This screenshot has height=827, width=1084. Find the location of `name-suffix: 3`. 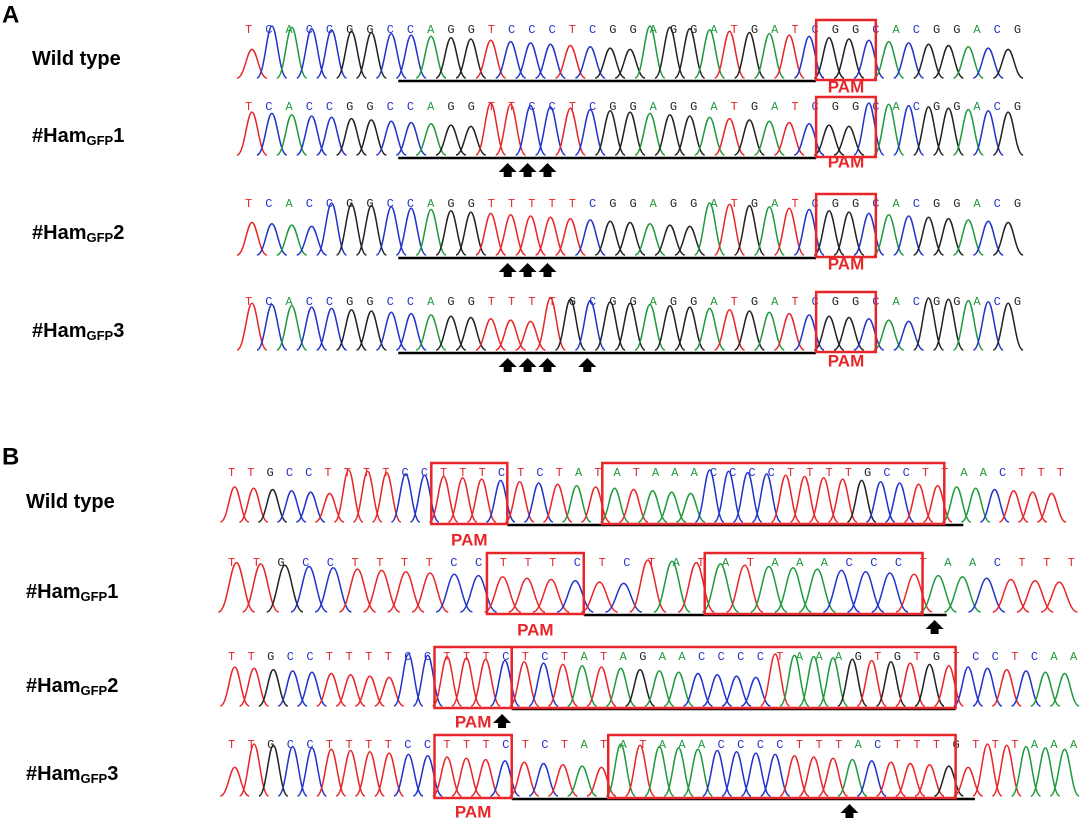

name-suffix: 3 is located at coordinates (118, 331).